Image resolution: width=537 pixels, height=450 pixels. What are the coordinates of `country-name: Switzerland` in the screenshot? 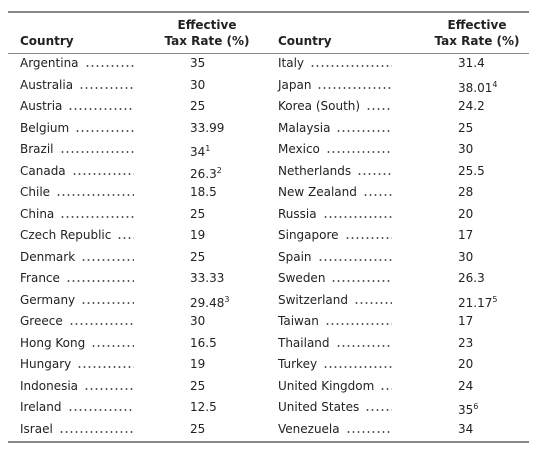 It's located at (313, 299).